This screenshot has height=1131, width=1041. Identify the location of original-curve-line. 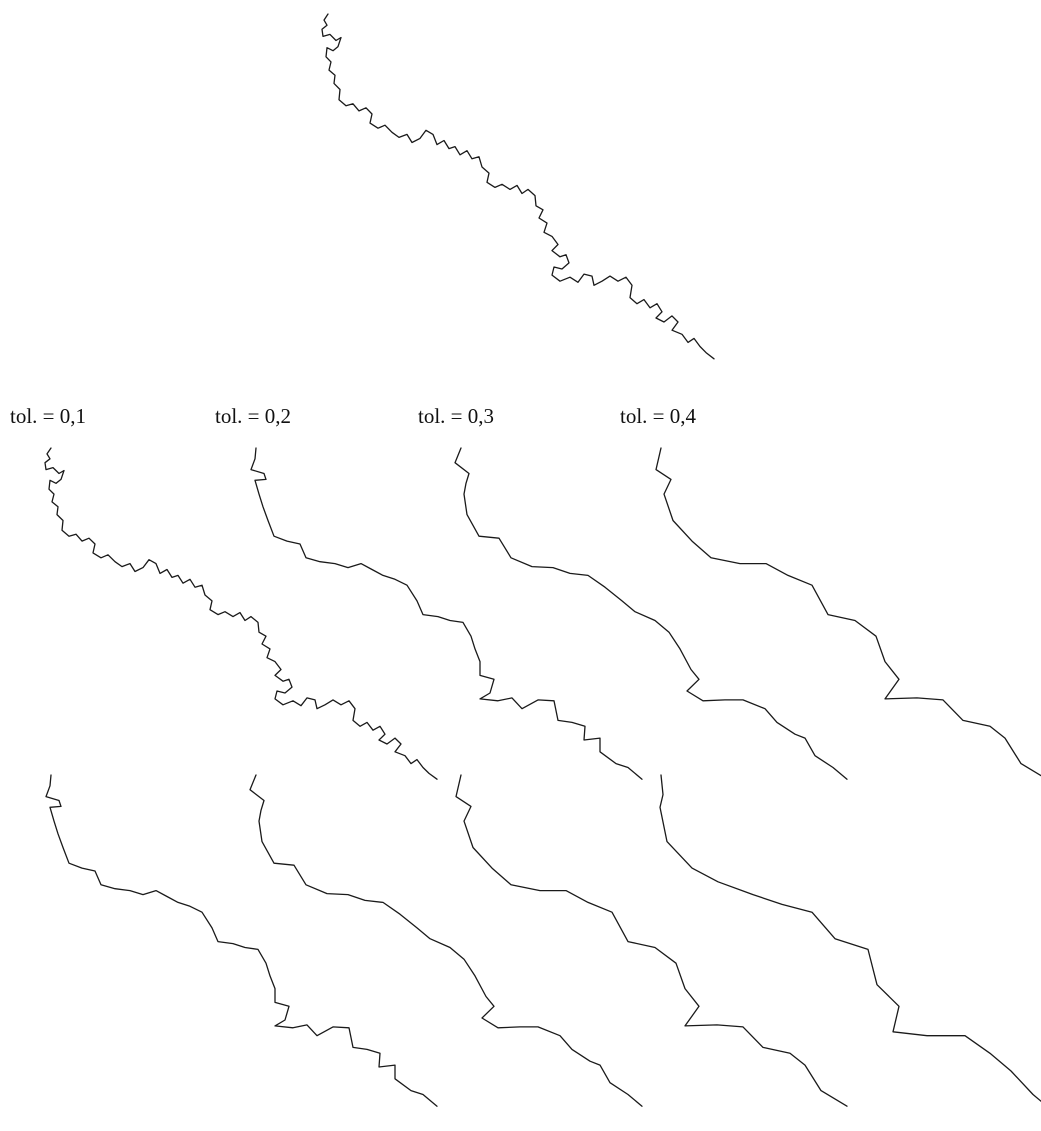
(518, 186).